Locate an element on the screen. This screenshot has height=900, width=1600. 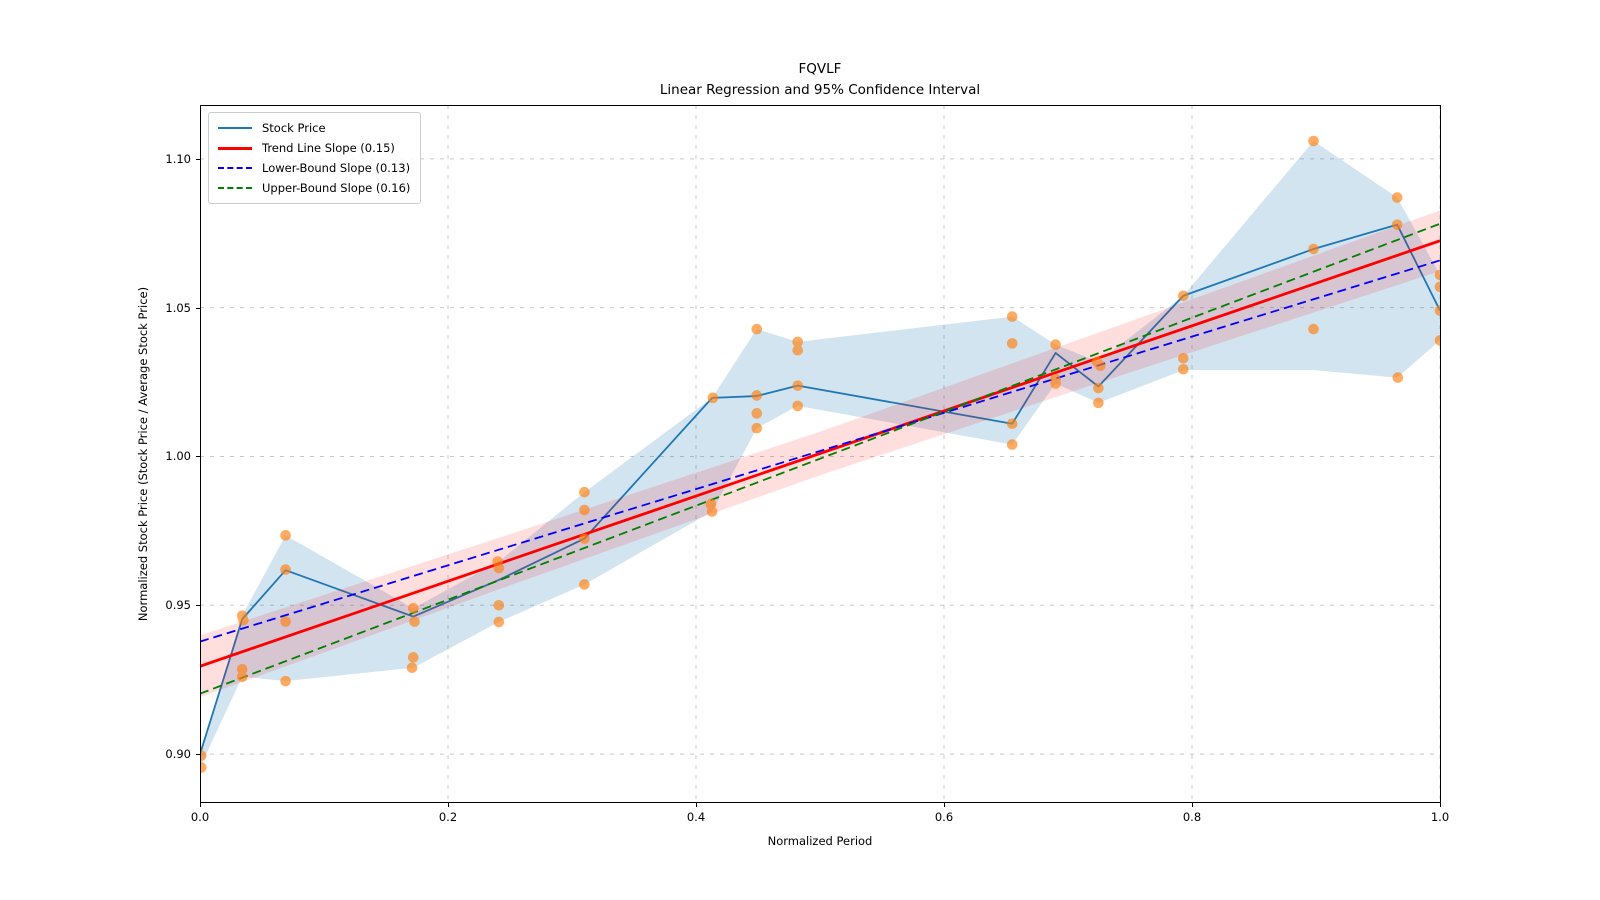
y-tick-label: 1.10 is located at coordinates (178, 158).